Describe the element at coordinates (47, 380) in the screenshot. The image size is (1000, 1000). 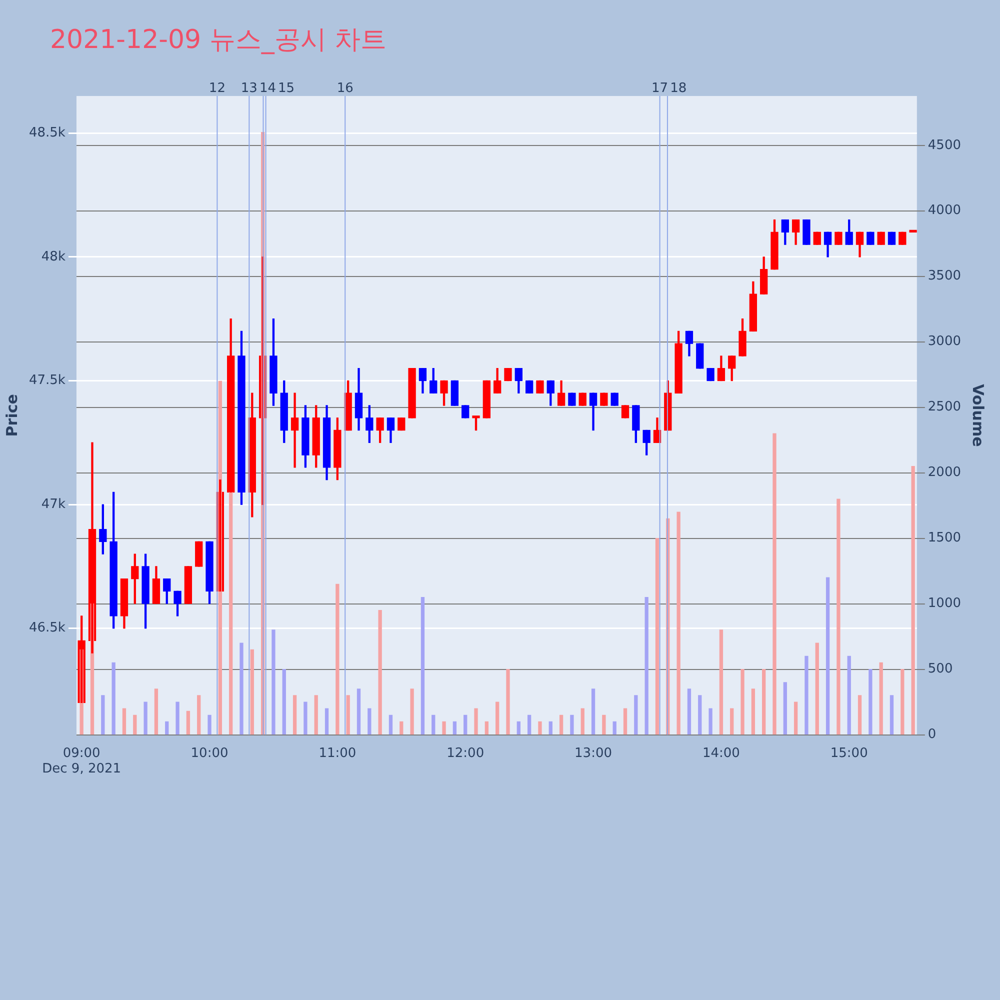
I see `y-tick-label: 47.5k` at that location.